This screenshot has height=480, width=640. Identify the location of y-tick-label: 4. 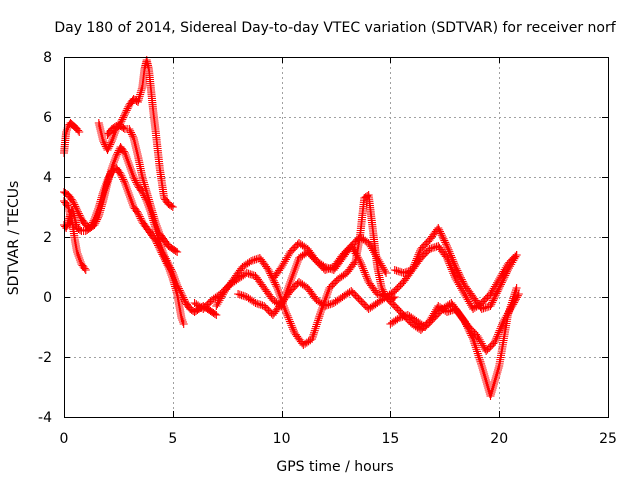
(47, 178).